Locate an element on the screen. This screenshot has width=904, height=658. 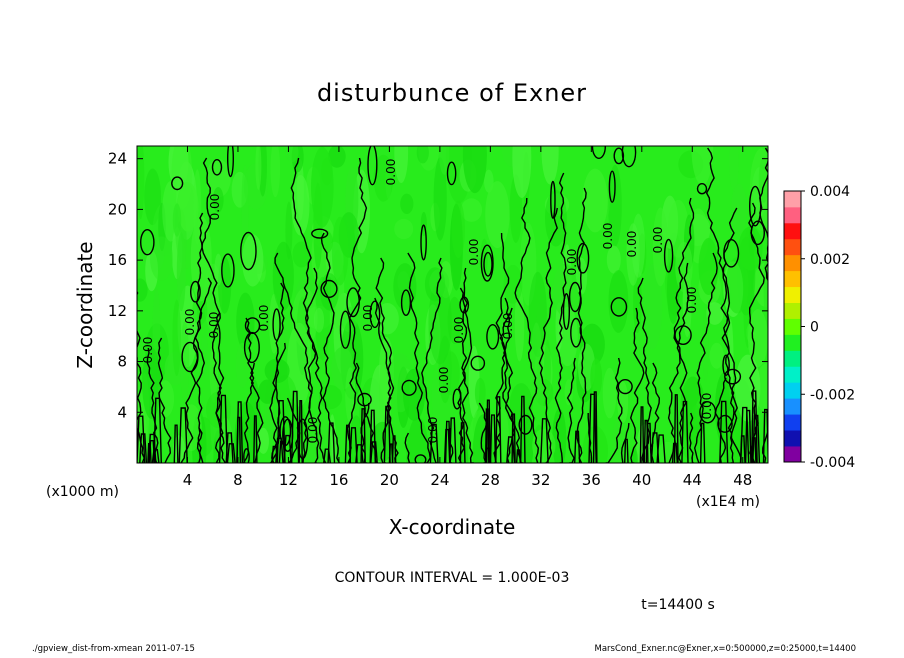
y-tick-label: 12 is located at coordinates (117, 311).